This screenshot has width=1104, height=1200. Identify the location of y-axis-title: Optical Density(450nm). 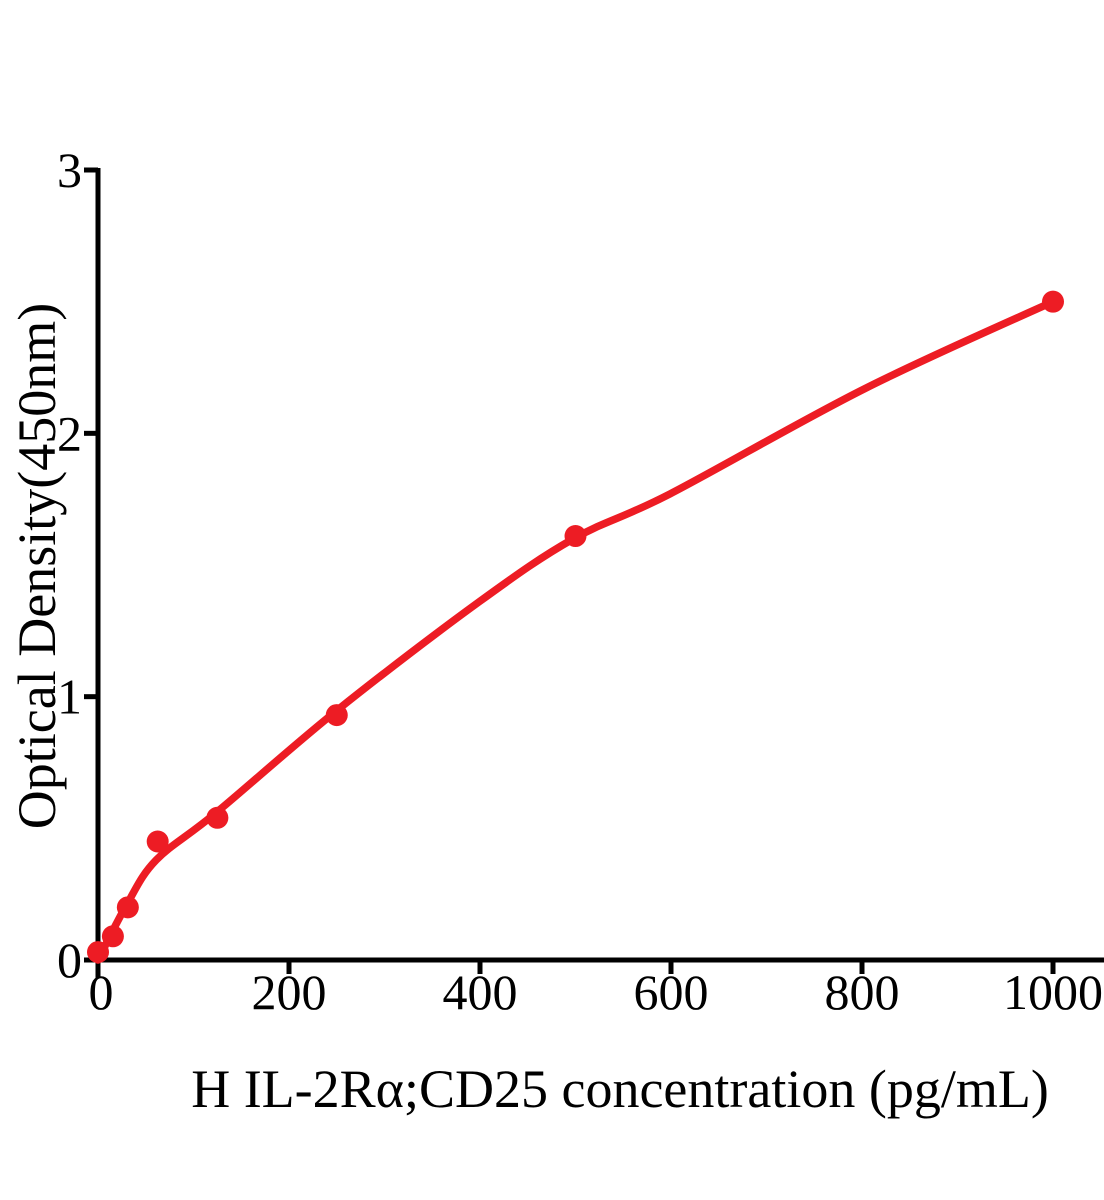
(37, 566).